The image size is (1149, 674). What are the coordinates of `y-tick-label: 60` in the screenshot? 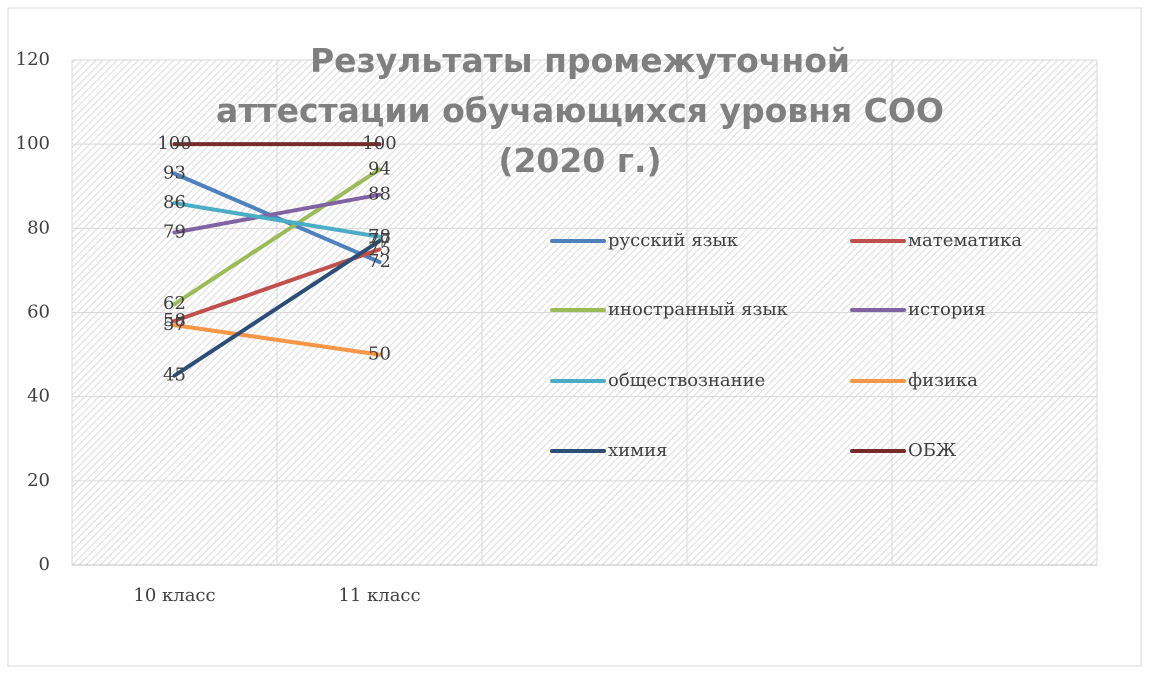 It's located at (38, 312).